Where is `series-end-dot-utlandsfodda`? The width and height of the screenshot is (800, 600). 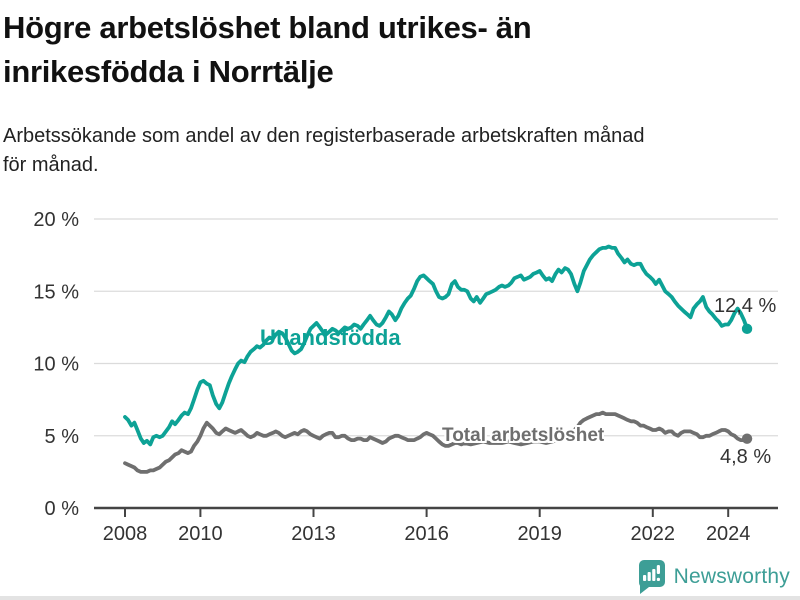 series-end-dot-utlandsfodda is located at coordinates (747, 329).